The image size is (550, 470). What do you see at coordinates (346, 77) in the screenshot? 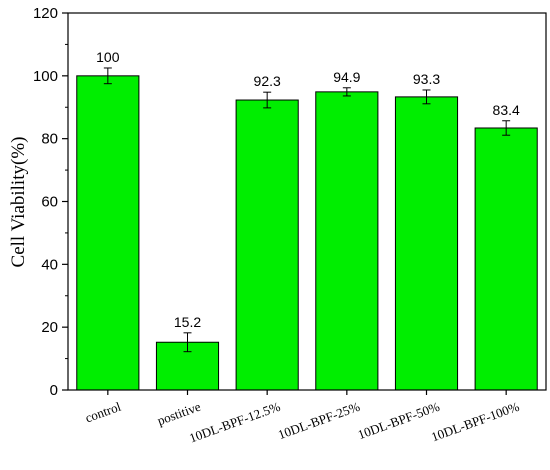
I see `data-label: 94.9` at bounding box center [346, 77].